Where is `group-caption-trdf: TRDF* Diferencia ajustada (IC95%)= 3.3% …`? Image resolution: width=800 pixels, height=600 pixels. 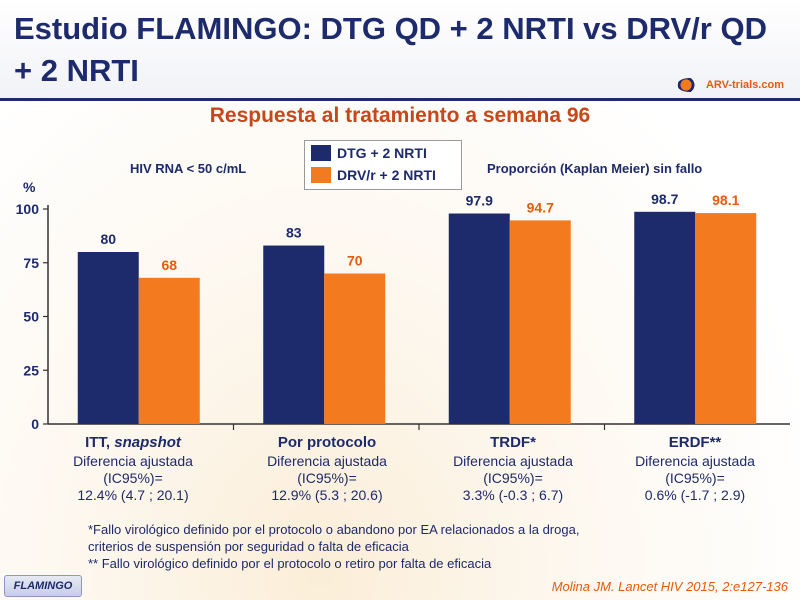 group-caption-trdf: TRDF* Diferencia ajustada (IC95%)= 3.3% … is located at coordinates (513, 469).